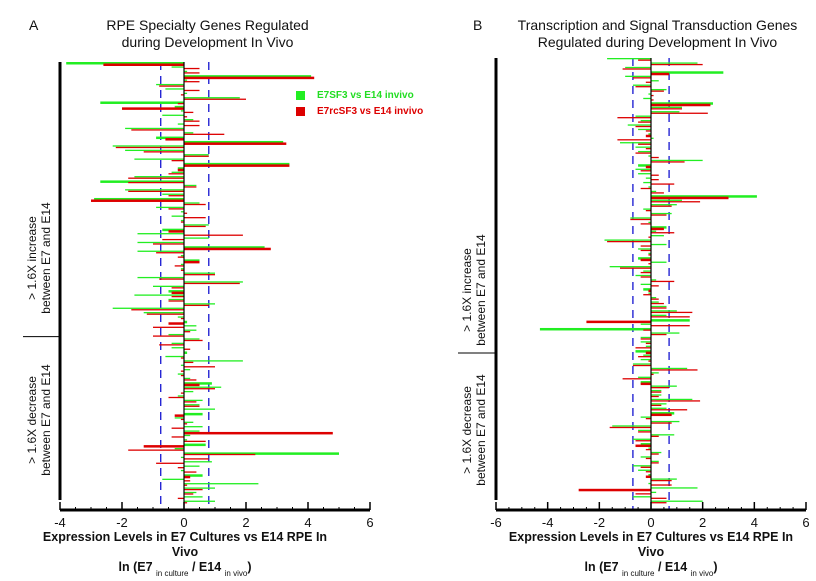  I want to click on legend-swatch-green, so click(300, 95).